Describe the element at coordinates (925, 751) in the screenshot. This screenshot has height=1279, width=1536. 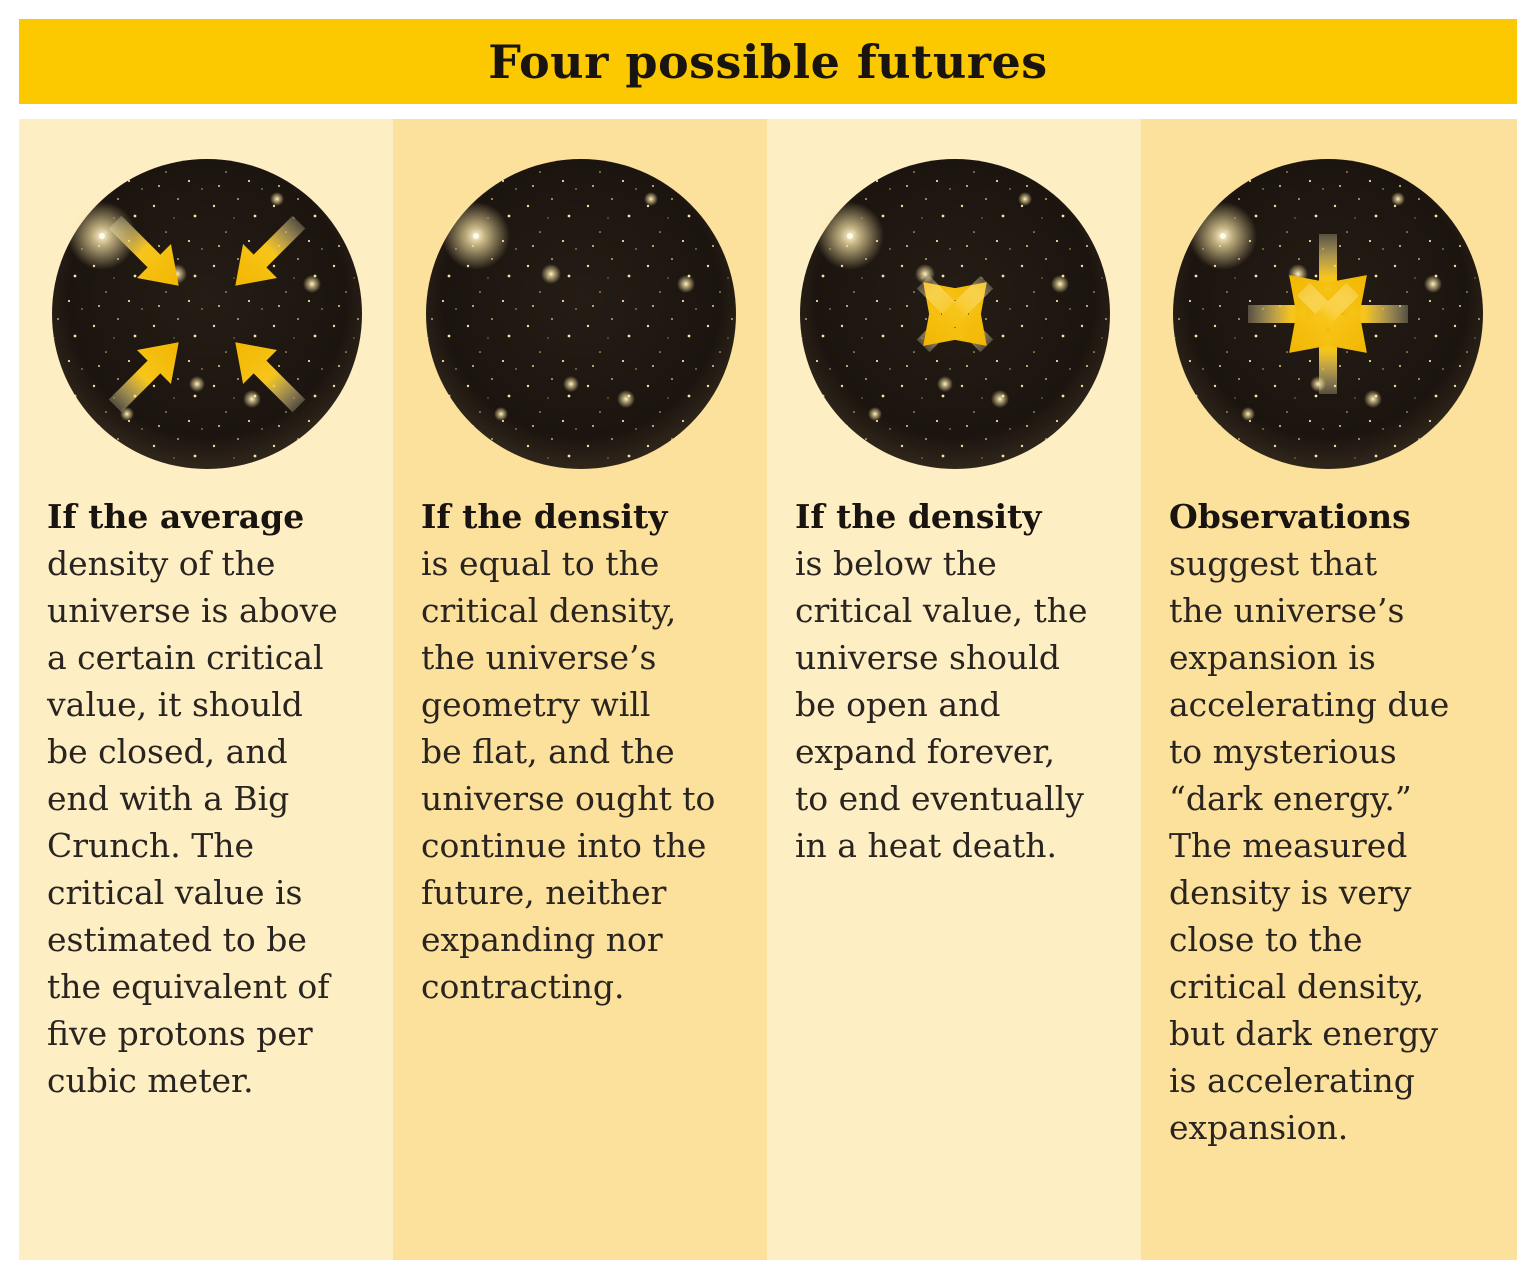
I see `panel-line: expand forever,` at that location.